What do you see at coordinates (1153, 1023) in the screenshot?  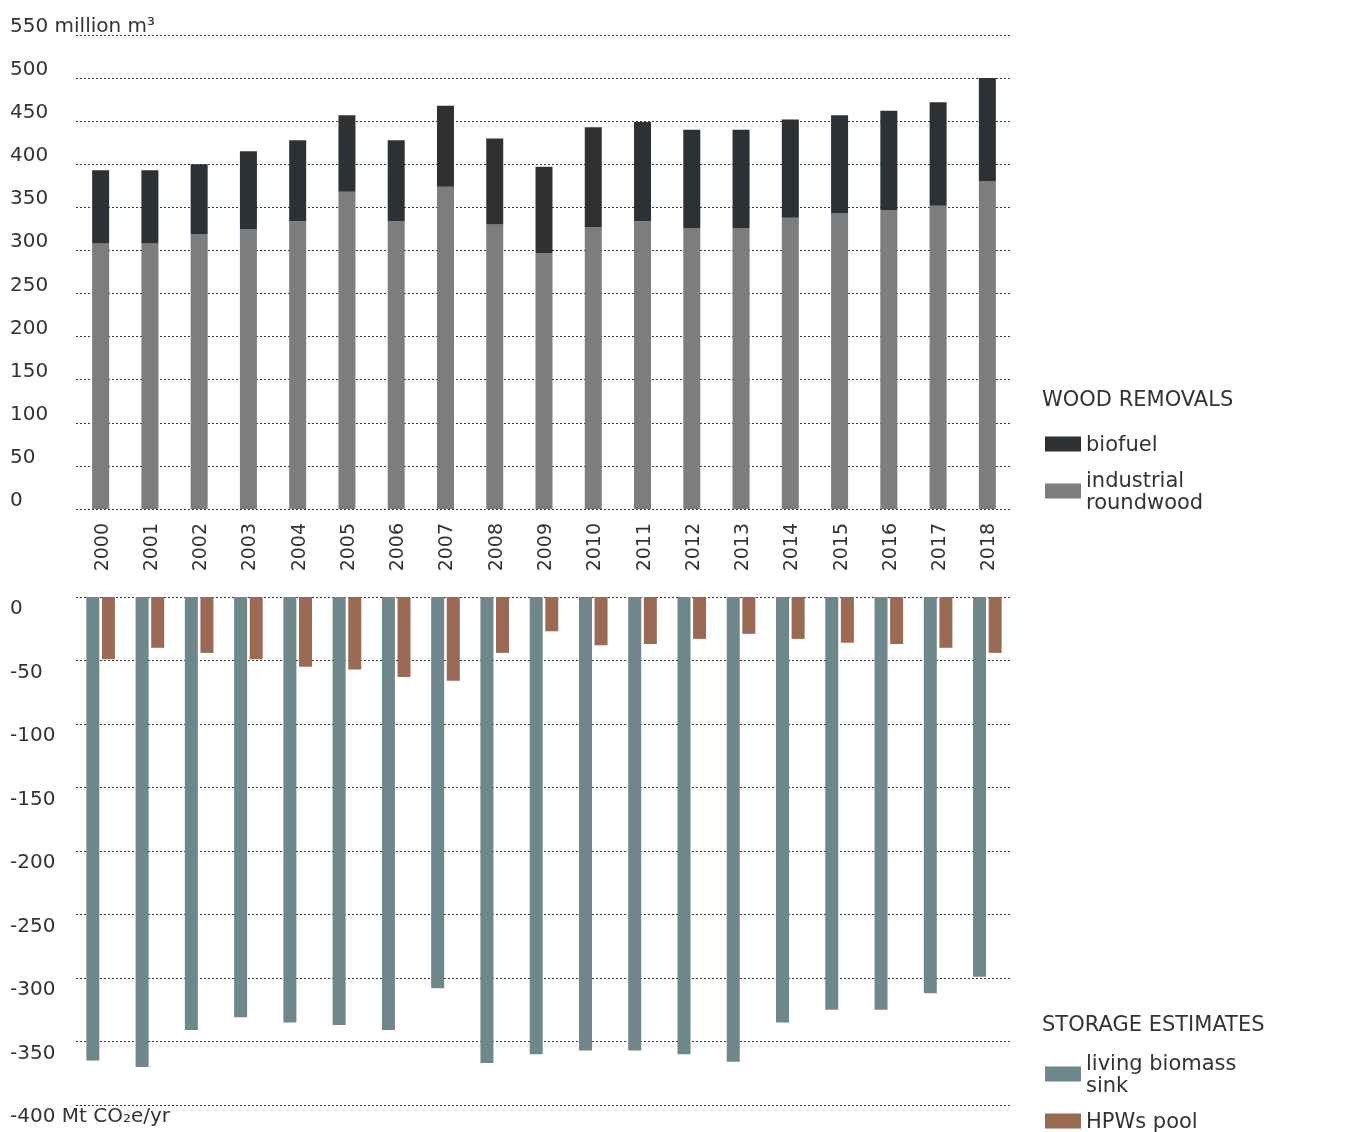 I see `legend-title: STORAGE ESTIMATES` at bounding box center [1153, 1023].